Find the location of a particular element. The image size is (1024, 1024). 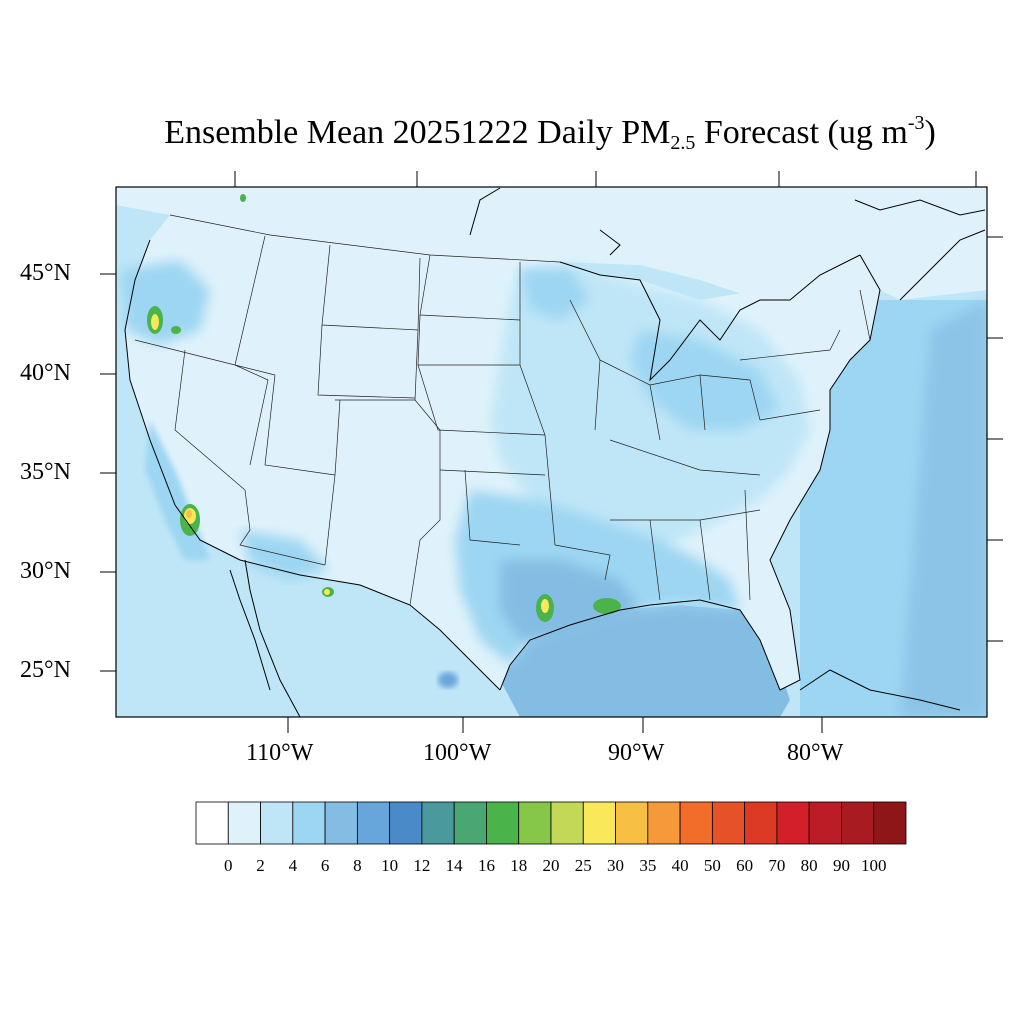

lat-label-40: 40°N is located at coordinates (45, 373).